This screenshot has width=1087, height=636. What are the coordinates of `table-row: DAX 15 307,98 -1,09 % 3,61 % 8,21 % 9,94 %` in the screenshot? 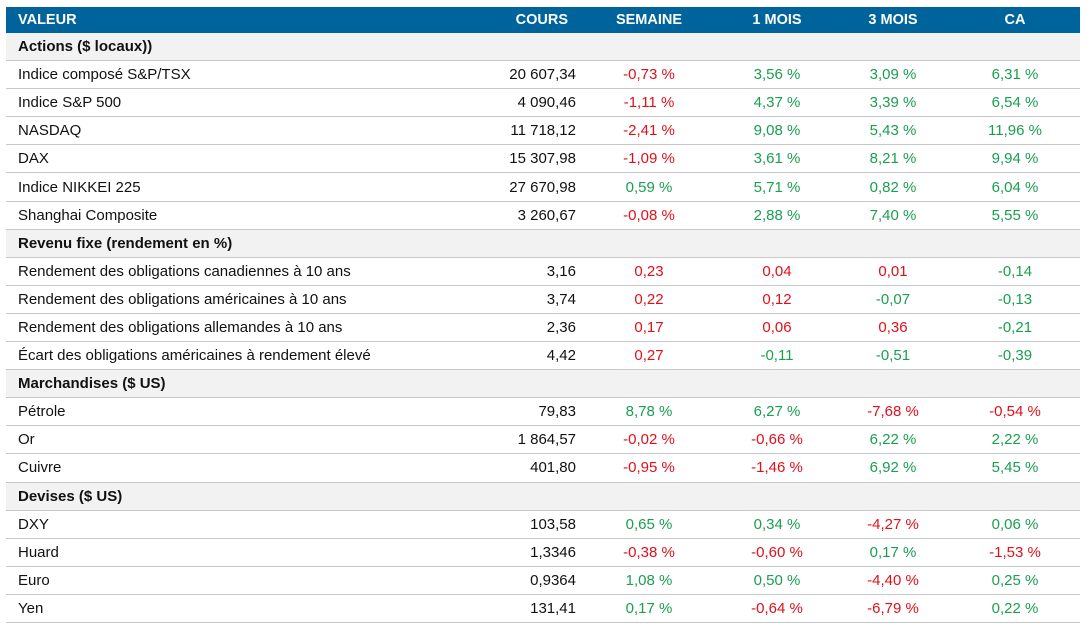 It's located at (543, 159).